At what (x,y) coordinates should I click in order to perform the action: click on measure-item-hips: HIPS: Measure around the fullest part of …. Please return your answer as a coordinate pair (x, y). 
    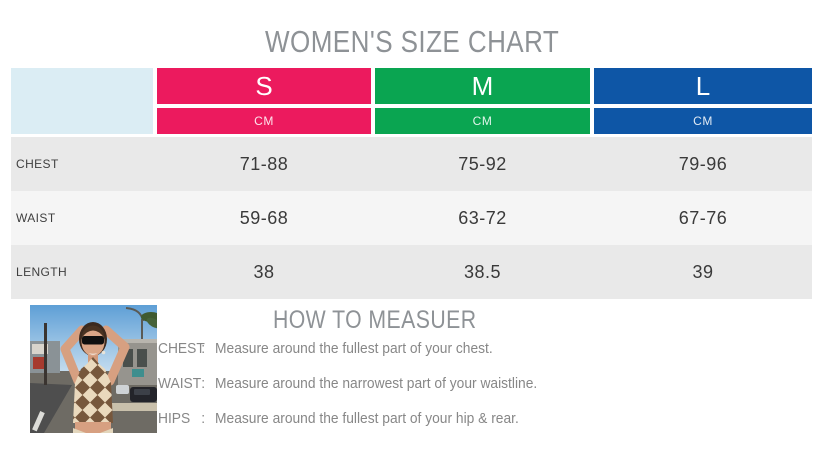
    Looking at the image, I should click on (347, 419).